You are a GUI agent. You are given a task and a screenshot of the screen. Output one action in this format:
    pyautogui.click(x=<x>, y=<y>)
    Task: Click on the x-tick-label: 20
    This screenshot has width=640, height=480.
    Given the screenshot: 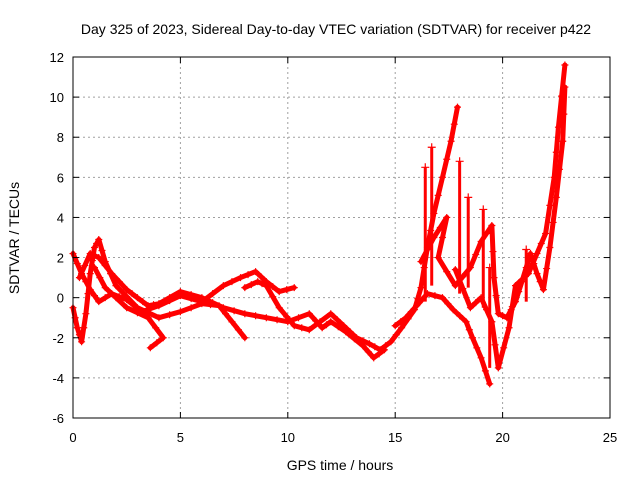 What is the action you would take?
    pyautogui.click(x=502, y=437)
    